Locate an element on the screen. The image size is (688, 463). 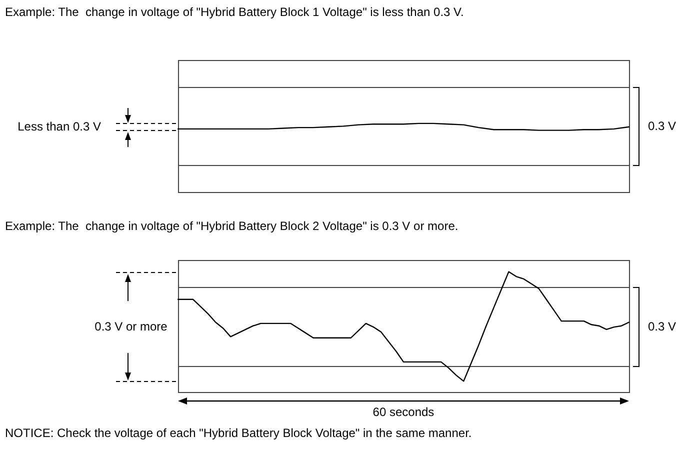
text: Less than 0.3 V is located at coordinates (59, 126).